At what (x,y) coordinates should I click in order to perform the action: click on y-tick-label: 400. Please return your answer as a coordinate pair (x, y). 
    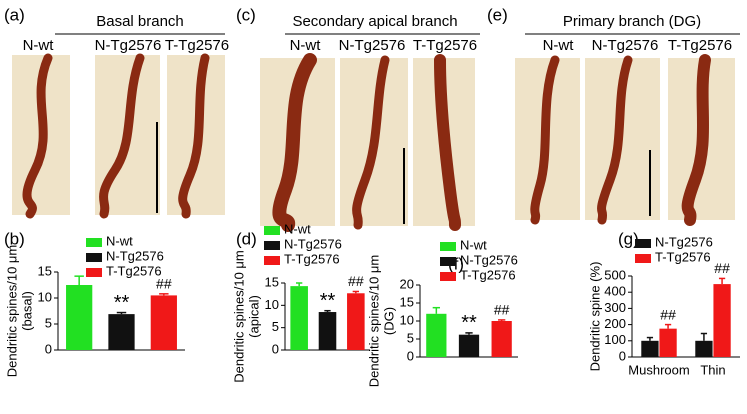
    Looking at the image, I should click on (615, 291).